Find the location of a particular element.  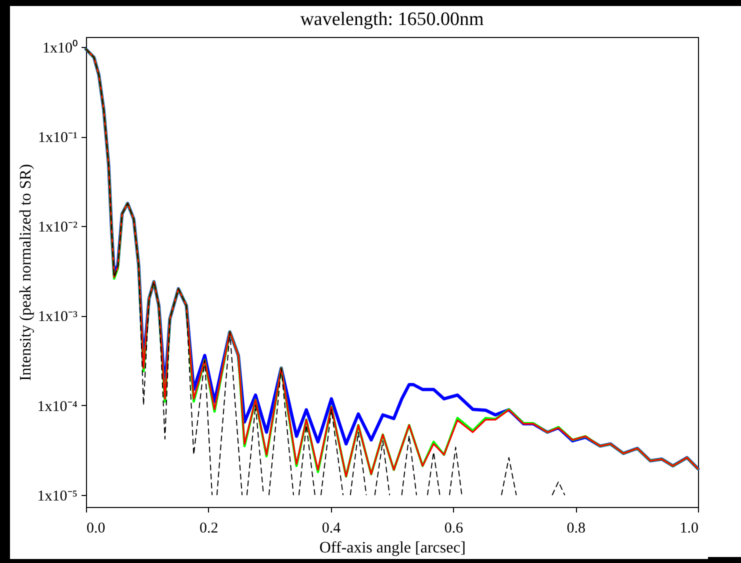

y-tick-label: 1x10⁻⁴ is located at coordinates (57, 406).